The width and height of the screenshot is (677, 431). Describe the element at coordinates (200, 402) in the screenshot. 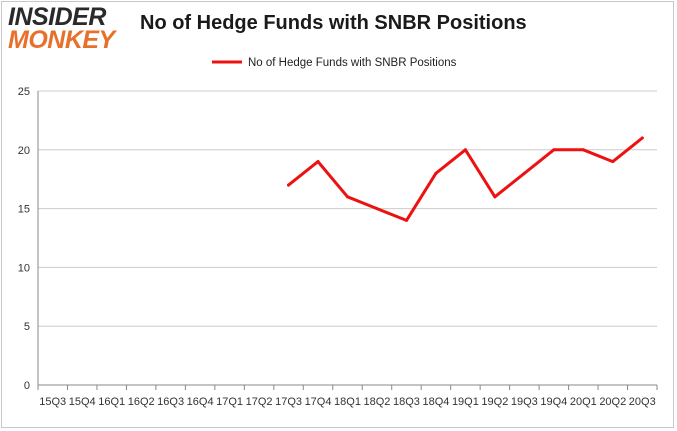

I see `x-tick-label: 16Q4` at that location.